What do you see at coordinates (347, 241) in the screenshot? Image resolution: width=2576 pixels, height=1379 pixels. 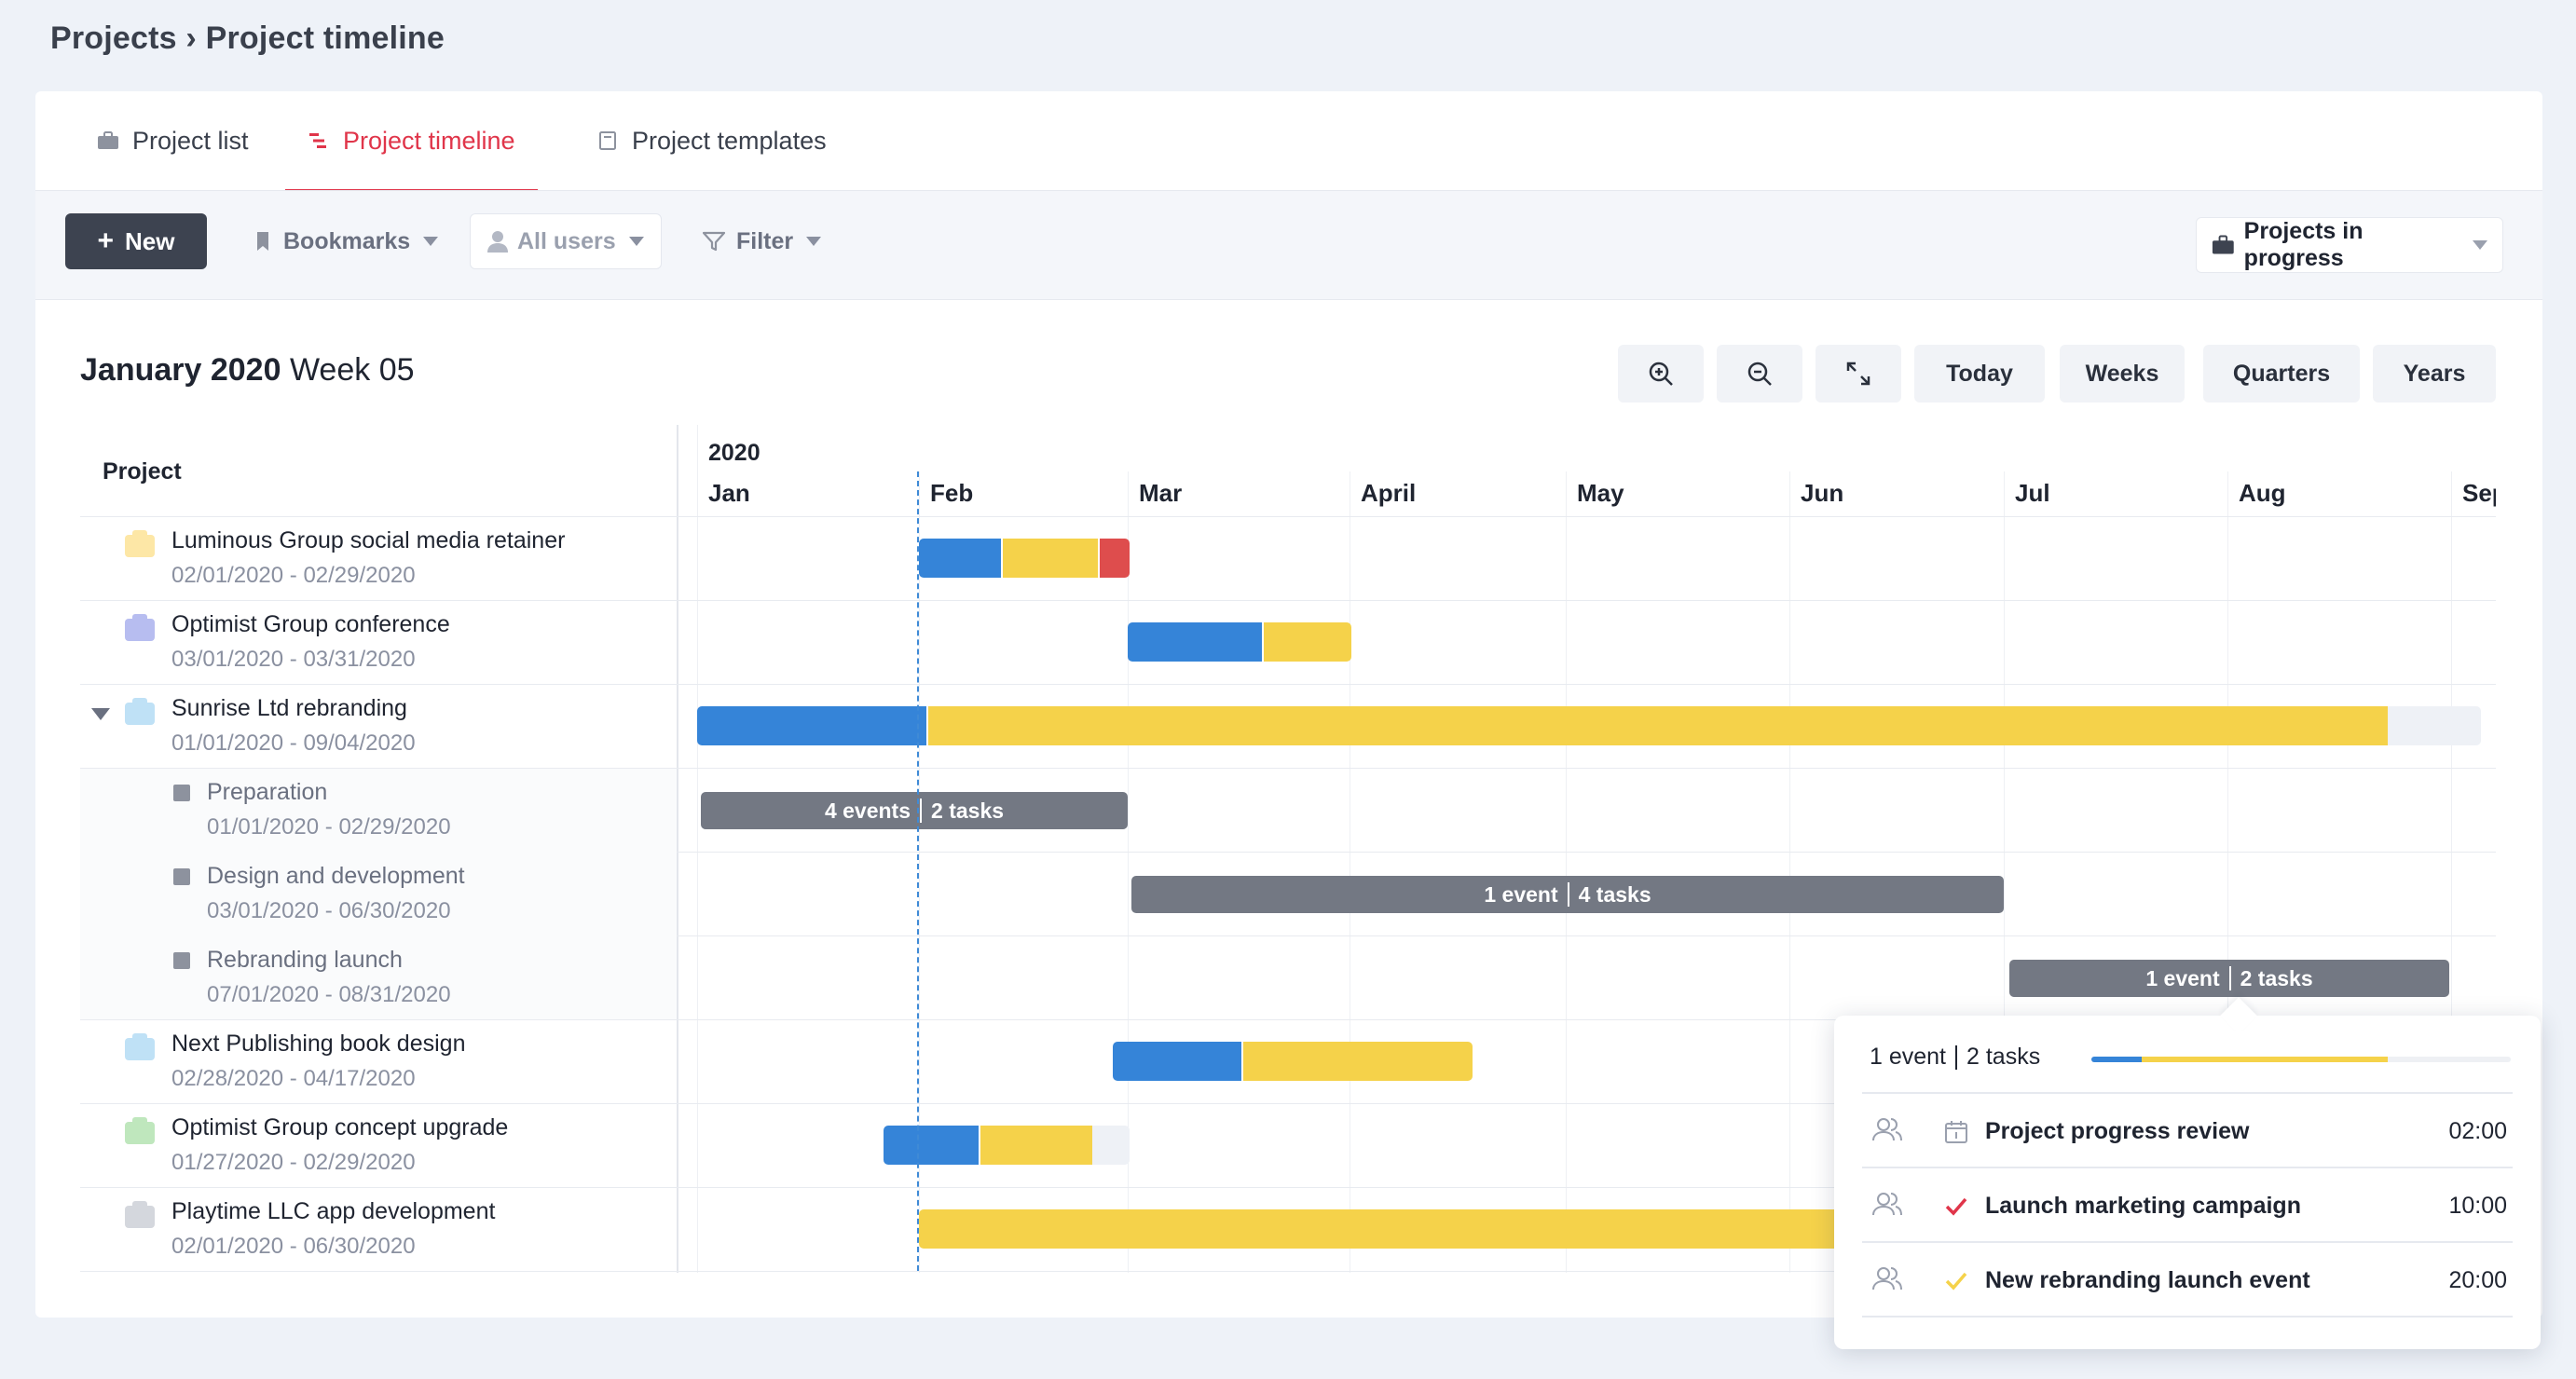 I see `bookmarks-dropdown: Bookmarks` at bounding box center [347, 241].